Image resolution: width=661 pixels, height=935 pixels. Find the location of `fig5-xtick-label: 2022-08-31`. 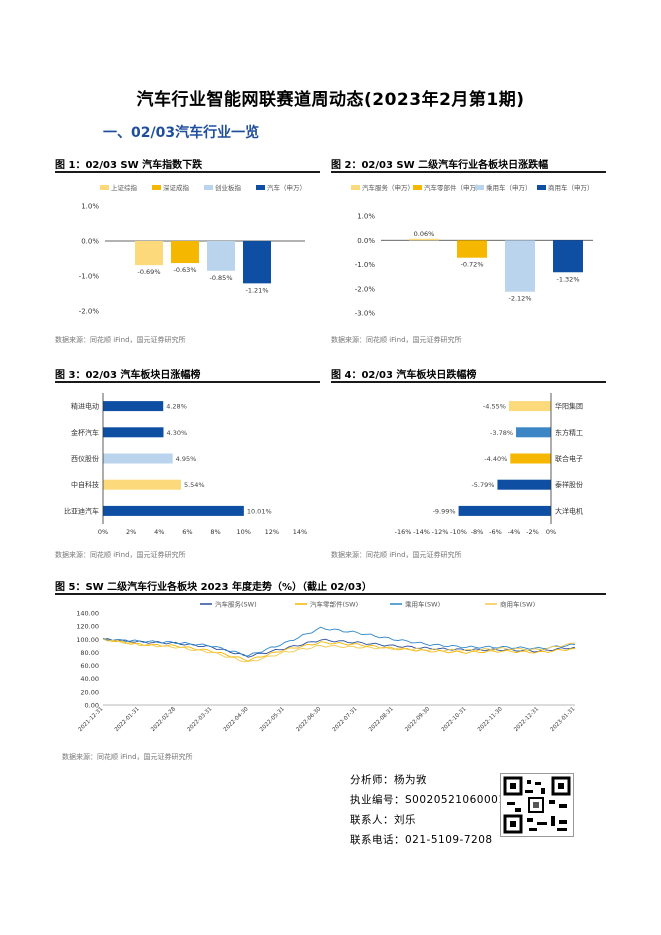

fig5-xtick-label: 2022-08-31 is located at coordinates (381, 719).